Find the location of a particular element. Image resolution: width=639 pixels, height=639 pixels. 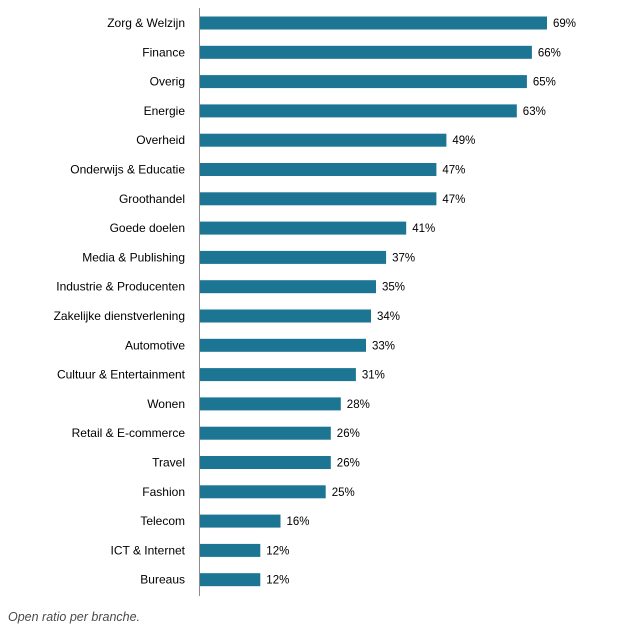

bar-automotive is located at coordinates (283, 345).